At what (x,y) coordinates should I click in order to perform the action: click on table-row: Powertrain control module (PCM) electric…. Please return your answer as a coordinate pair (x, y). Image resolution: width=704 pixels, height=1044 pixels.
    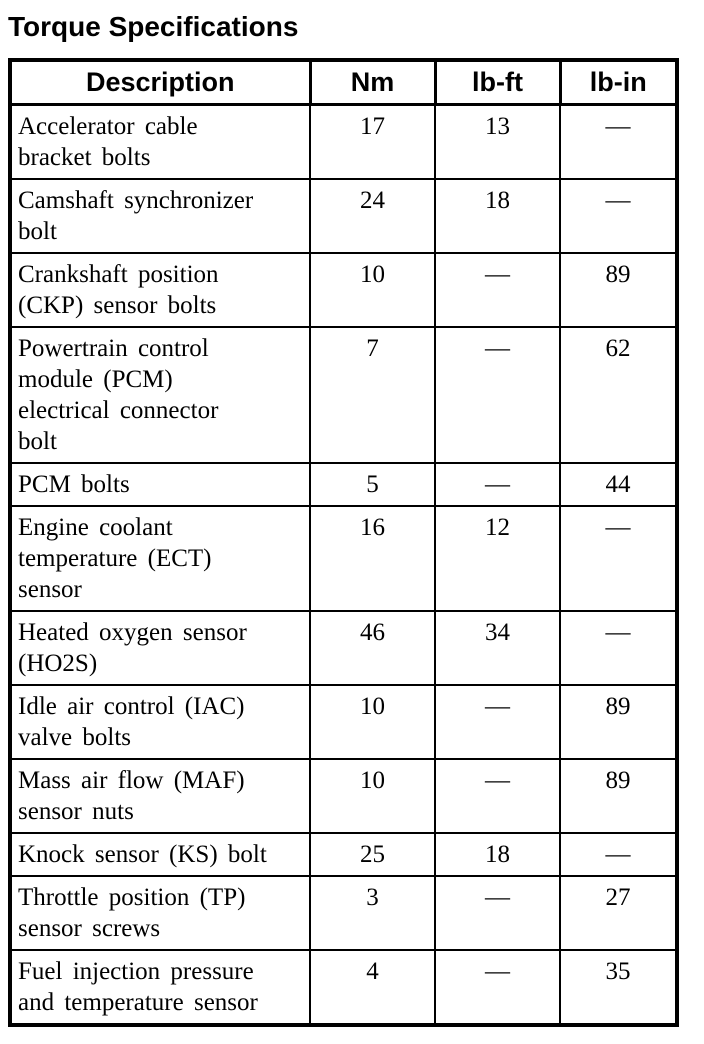
    Looking at the image, I should click on (343, 395).